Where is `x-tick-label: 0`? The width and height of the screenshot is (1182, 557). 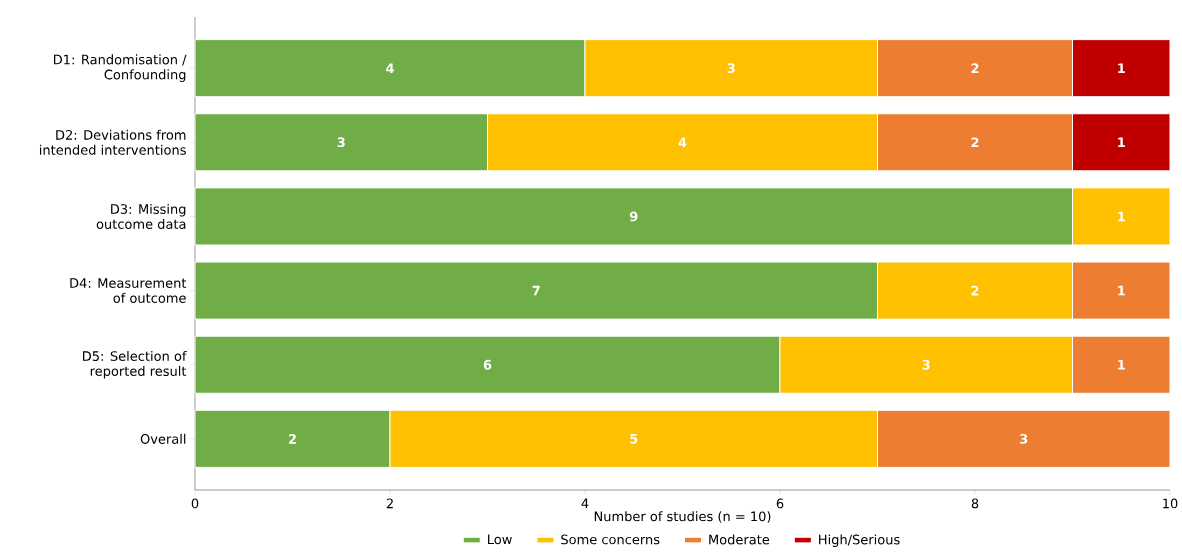 x-tick-label: 0 is located at coordinates (195, 503).